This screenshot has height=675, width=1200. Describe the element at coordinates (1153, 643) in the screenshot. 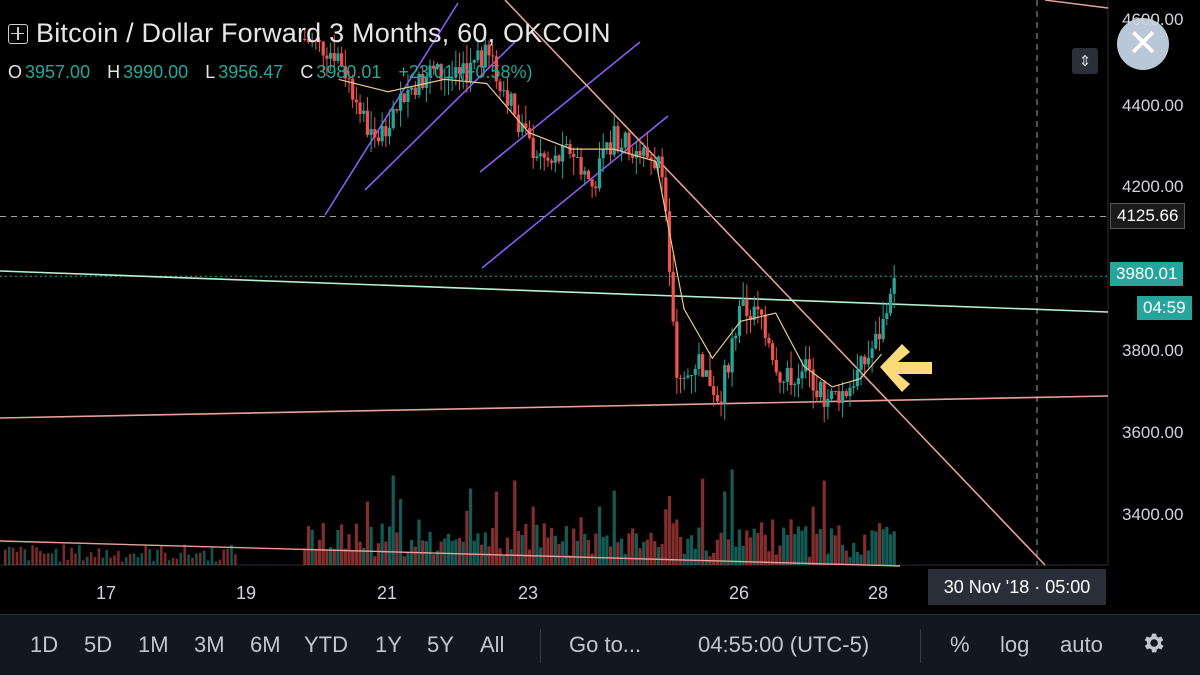

I see `gear-icon` at that location.